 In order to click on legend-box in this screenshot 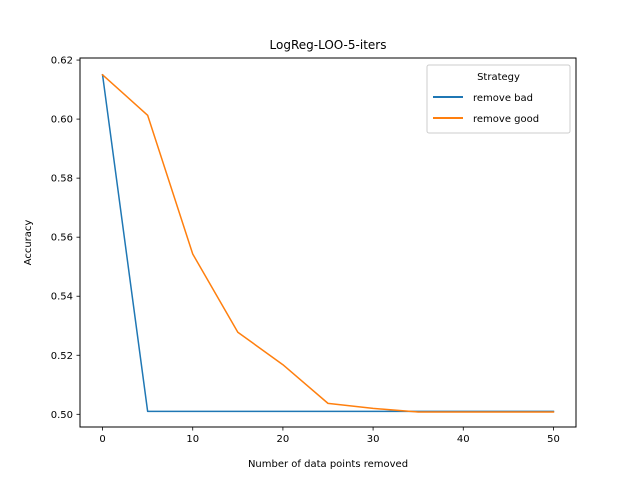, I will do `click(498, 99)`.